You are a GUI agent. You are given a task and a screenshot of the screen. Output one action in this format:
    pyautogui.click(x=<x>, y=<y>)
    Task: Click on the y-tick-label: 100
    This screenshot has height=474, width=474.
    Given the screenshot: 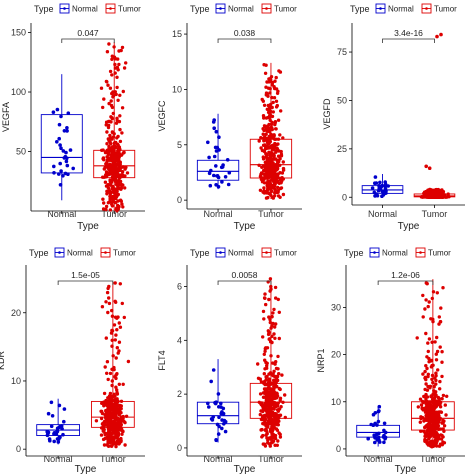 What is the action you would take?
    pyautogui.click(x=18, y=92)
    